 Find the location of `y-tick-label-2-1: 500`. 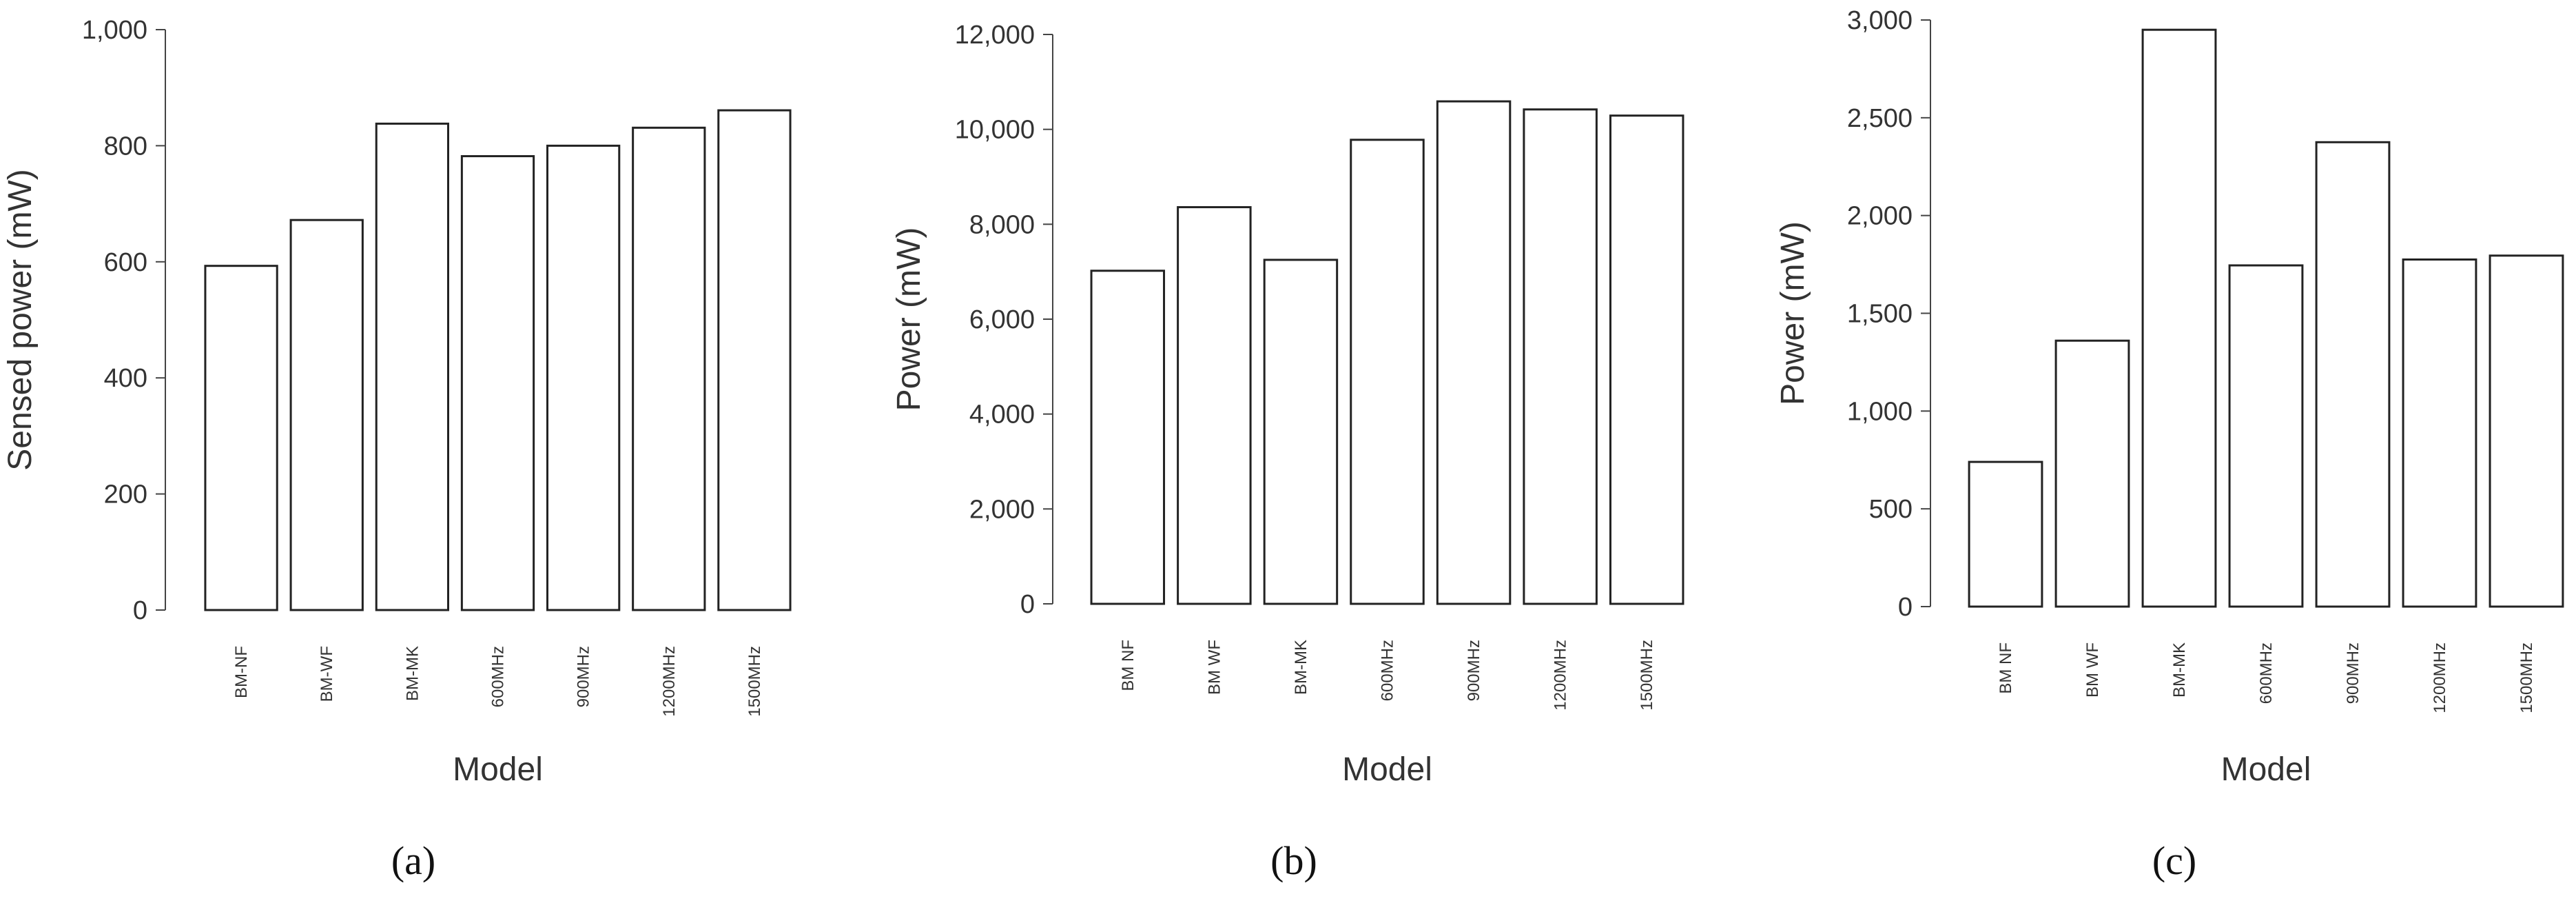

y-tick-label-2-1: 500 is located at coordinates (1891, 510).